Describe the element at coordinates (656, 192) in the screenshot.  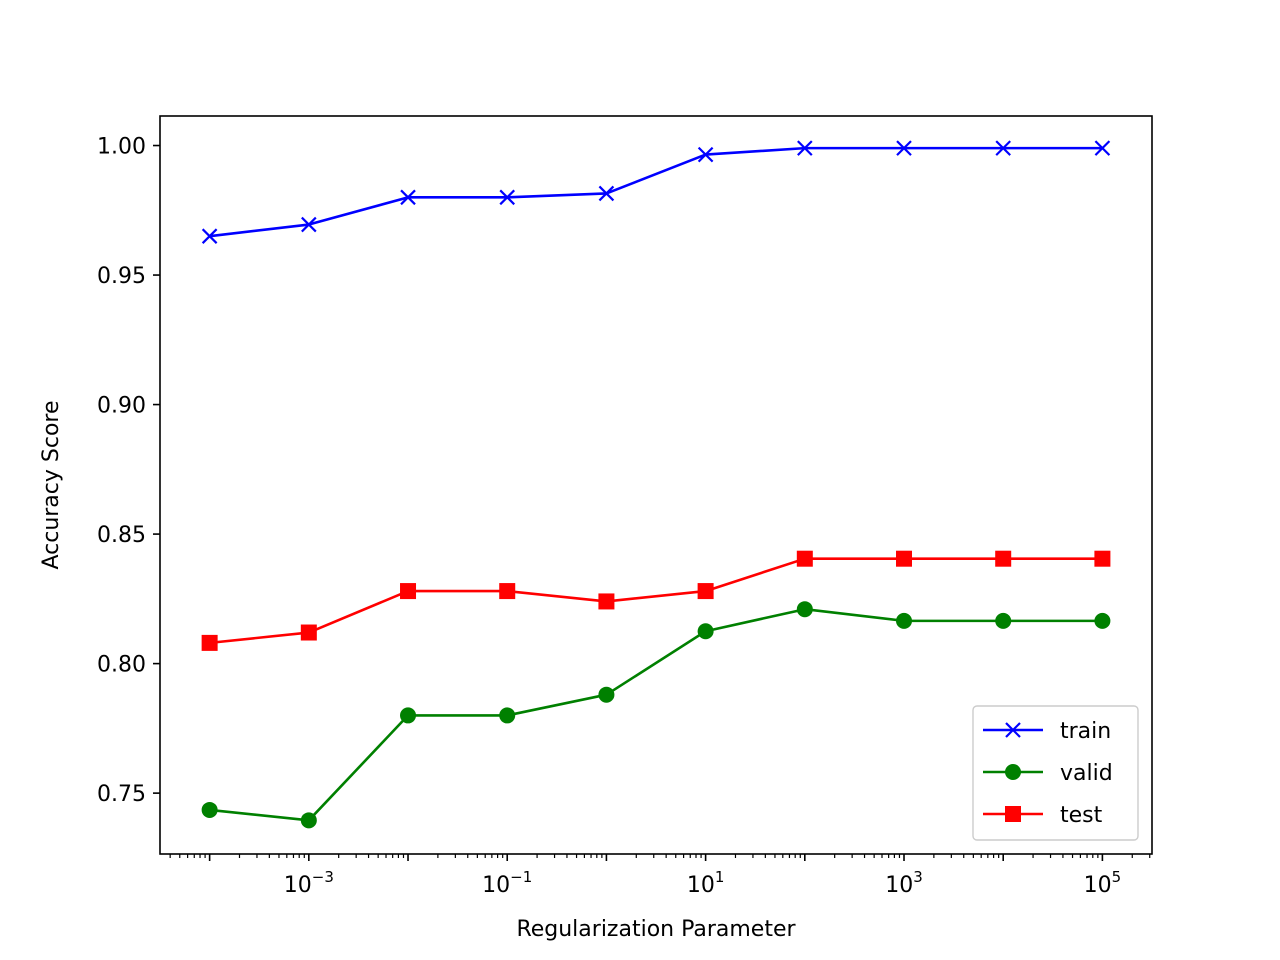
I see `series-line-train` at that location.